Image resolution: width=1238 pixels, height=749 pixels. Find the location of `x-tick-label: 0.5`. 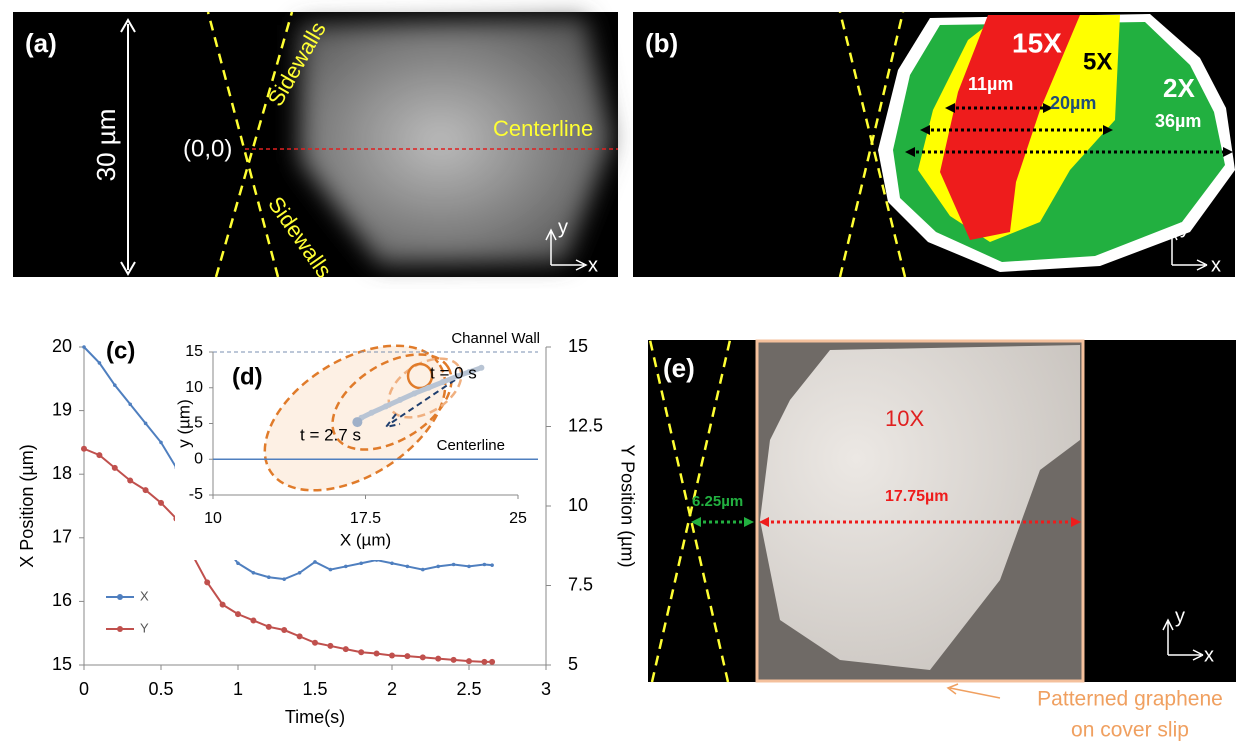

x-tick-label: 0.5 is located at coordinates (160, 689).